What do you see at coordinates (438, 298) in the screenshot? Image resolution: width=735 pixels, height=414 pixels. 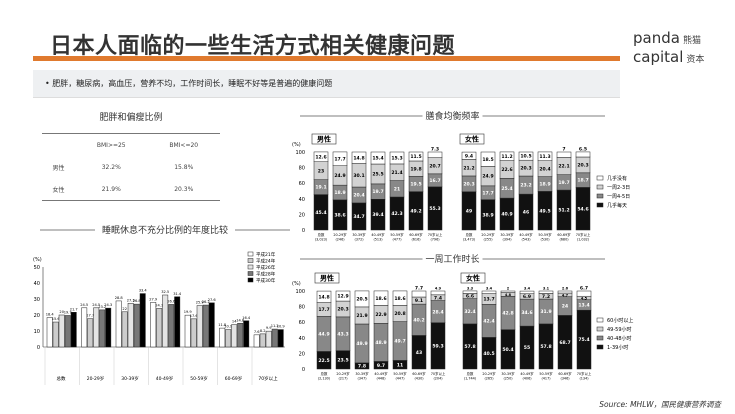 I see `data-label: 7.4` at bounding box center [438, 298].